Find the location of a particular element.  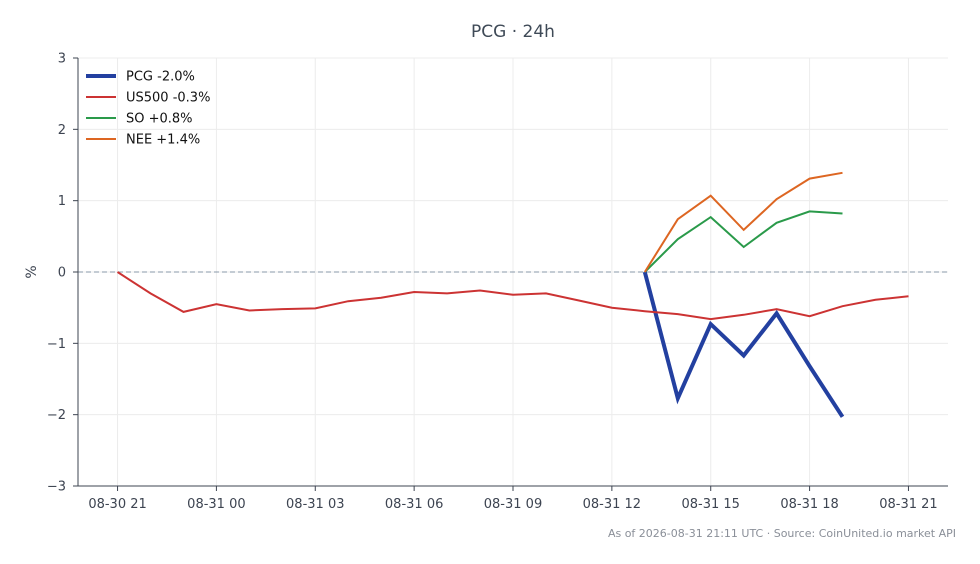

series-line-so is located at coordinates (743, 241).